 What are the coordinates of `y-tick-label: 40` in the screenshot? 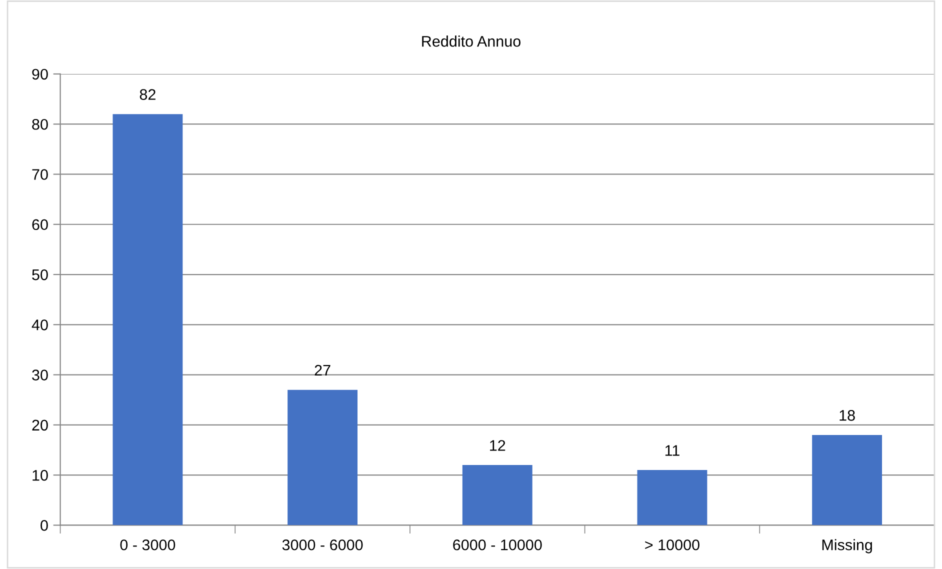 It's located at (40, 325).